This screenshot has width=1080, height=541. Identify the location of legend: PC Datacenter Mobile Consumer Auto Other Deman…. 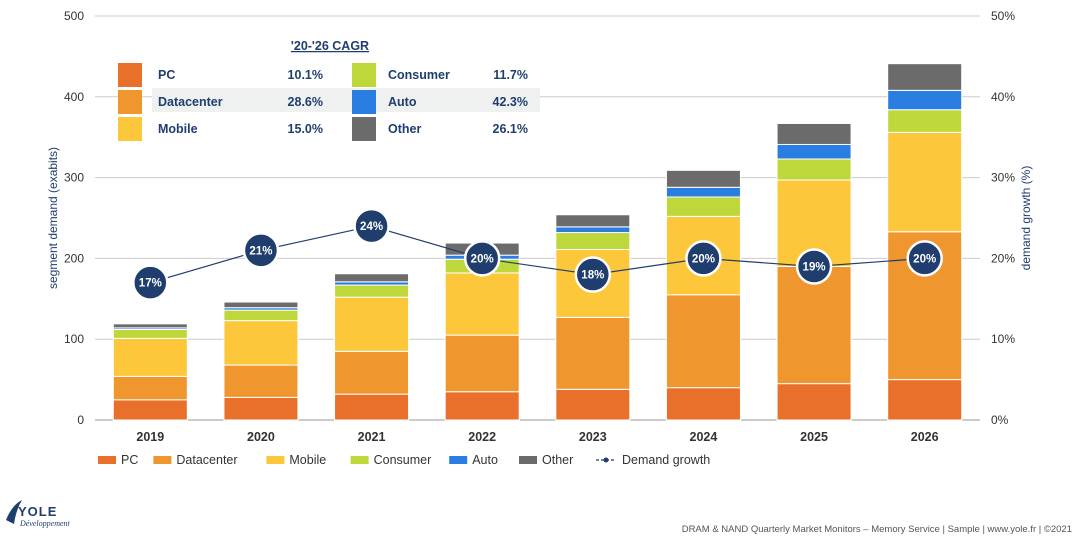
(404, 460).